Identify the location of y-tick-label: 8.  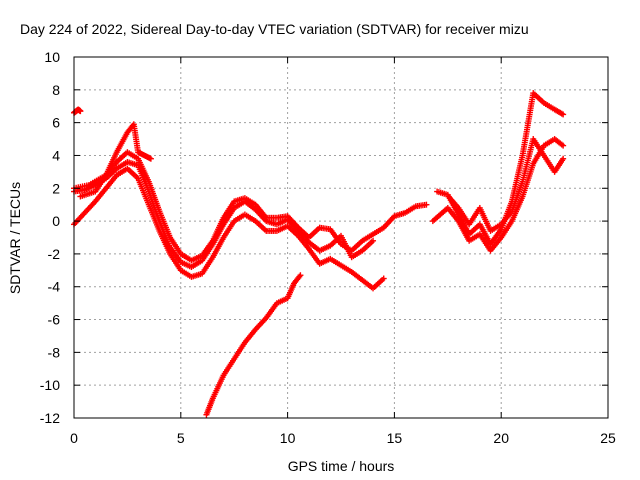
(56, 90).